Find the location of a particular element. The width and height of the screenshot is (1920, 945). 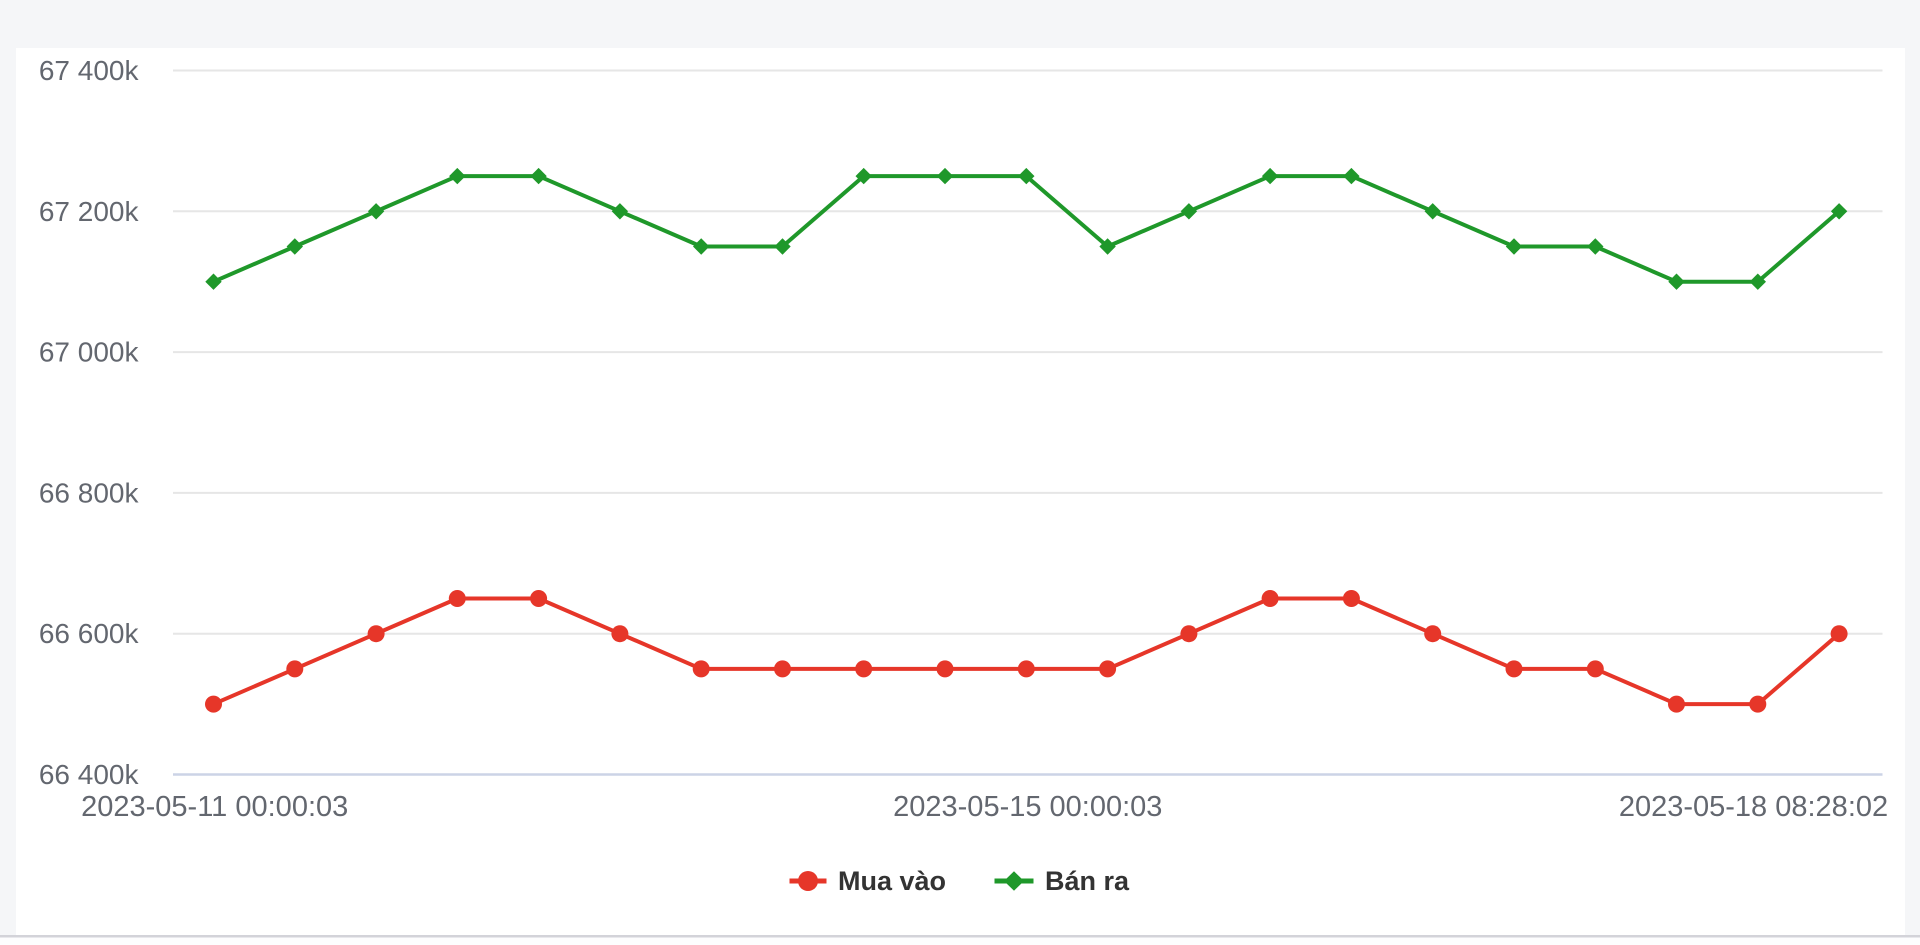

svg-text: Bán ra is located at coordinates (1087, 881).